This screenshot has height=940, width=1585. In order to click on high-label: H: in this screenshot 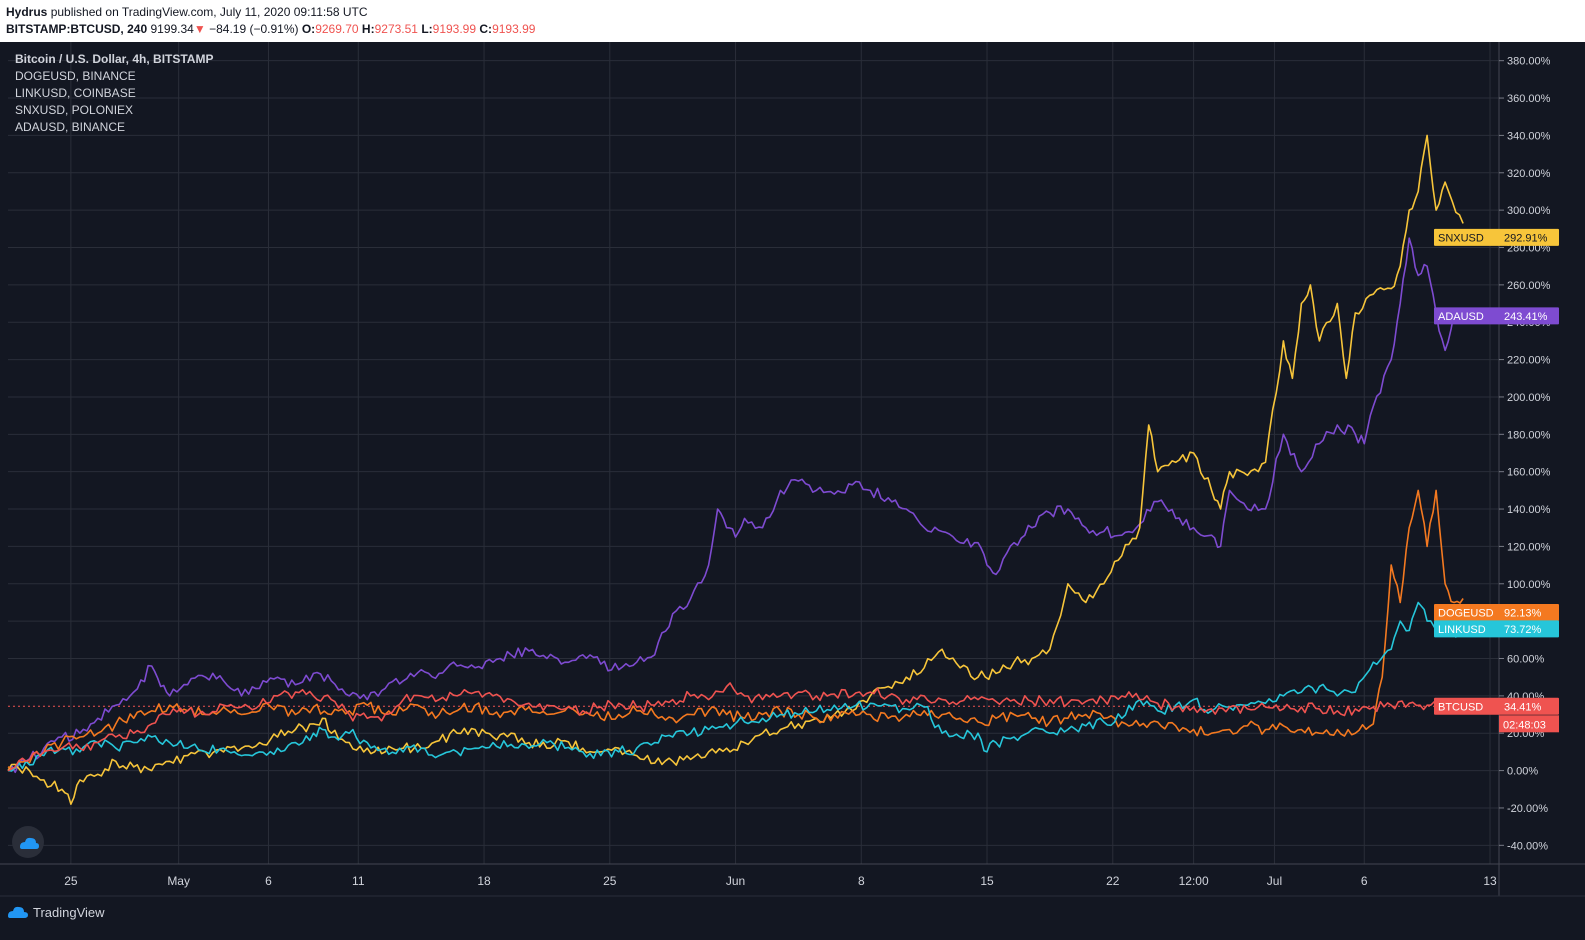, I will do `click(368, 29)`.